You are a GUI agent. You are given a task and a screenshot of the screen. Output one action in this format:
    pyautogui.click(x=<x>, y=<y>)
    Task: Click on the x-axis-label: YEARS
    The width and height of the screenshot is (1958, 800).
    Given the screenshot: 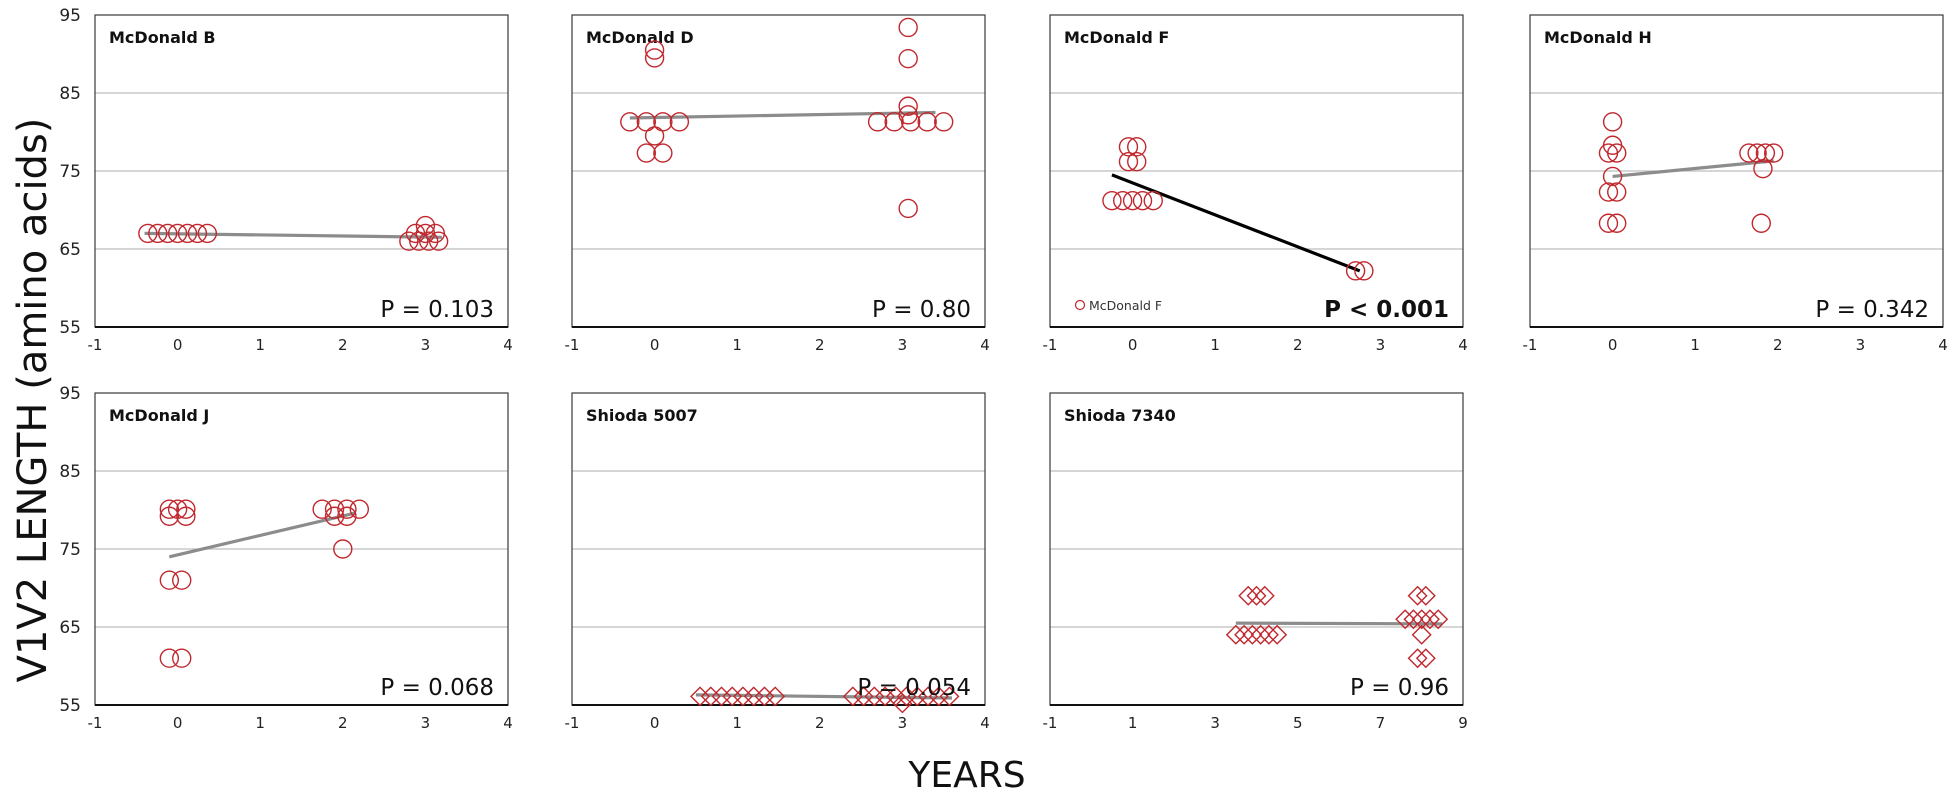 What is the action you would take?
    pyautogui.click(x=966, y=775)
    